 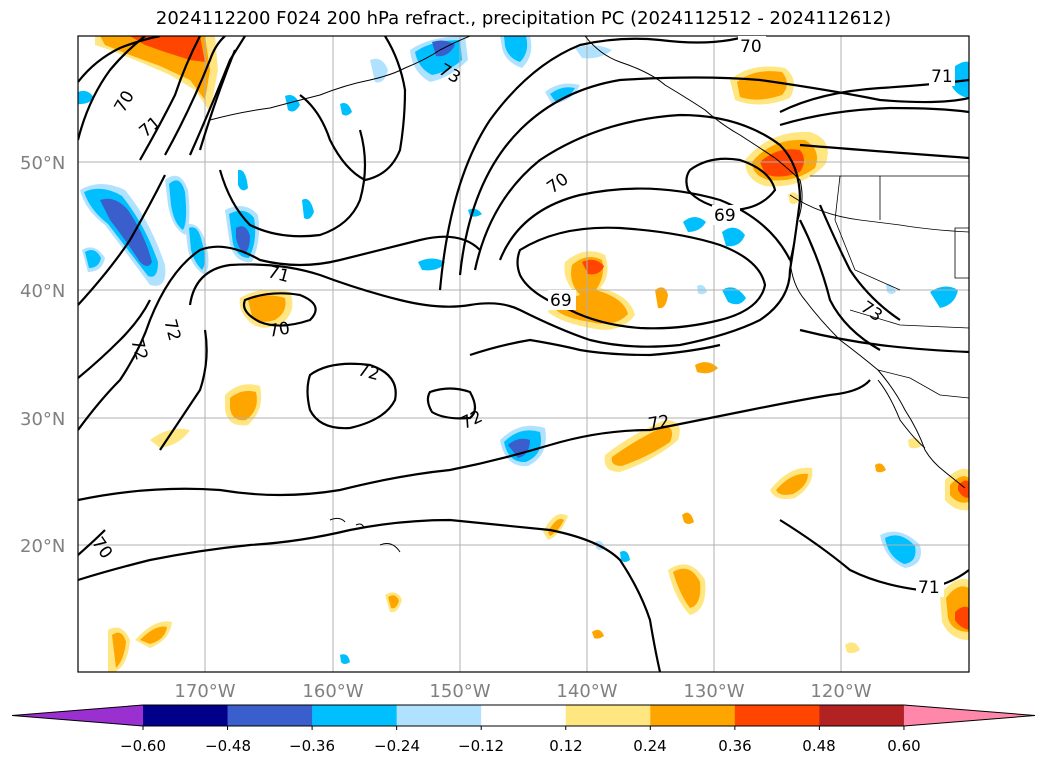 What do you see at coordinates (143, 746) in the screenshot?
I see `colorbar-tick-label: −0.60` at bounding box center [143, 746].